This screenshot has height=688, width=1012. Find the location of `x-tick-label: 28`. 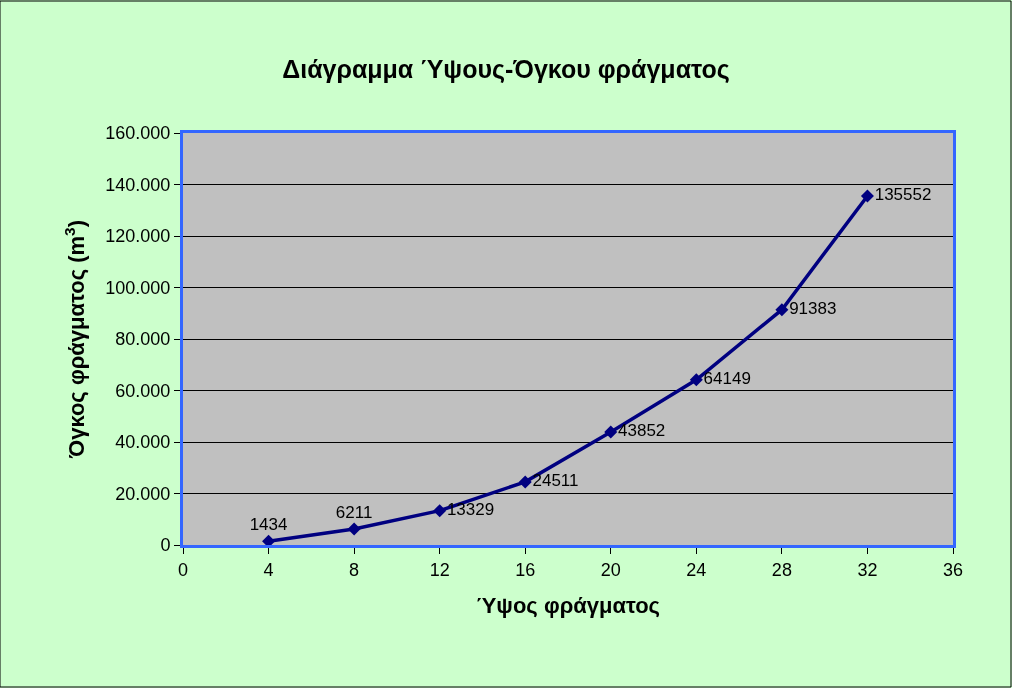

x-tick-label: 28 is located at coordinates (781, 569).